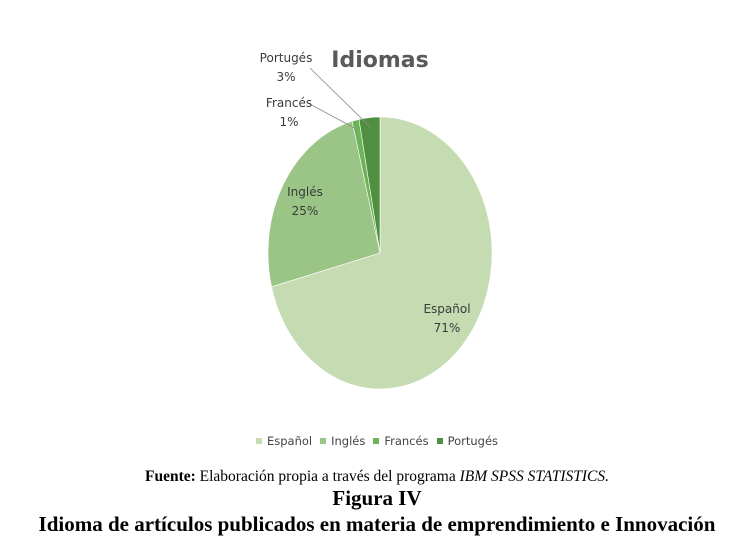 Image resolution: width=754 pixels, height=545 pixels. What do you see at coordinates (289, 441) in the screenshot?
I see `legend-label-espanol: Español` at bounding box center [289, 441].